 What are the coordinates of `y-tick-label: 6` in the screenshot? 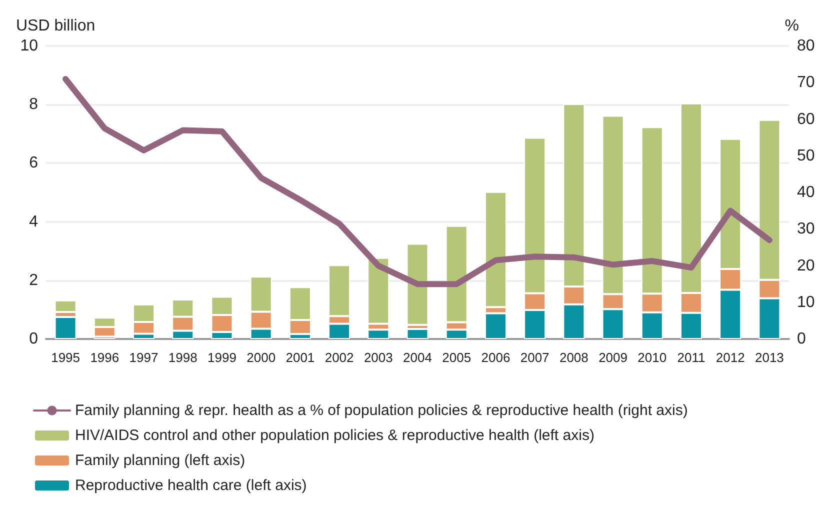 It's located at (33, 163).